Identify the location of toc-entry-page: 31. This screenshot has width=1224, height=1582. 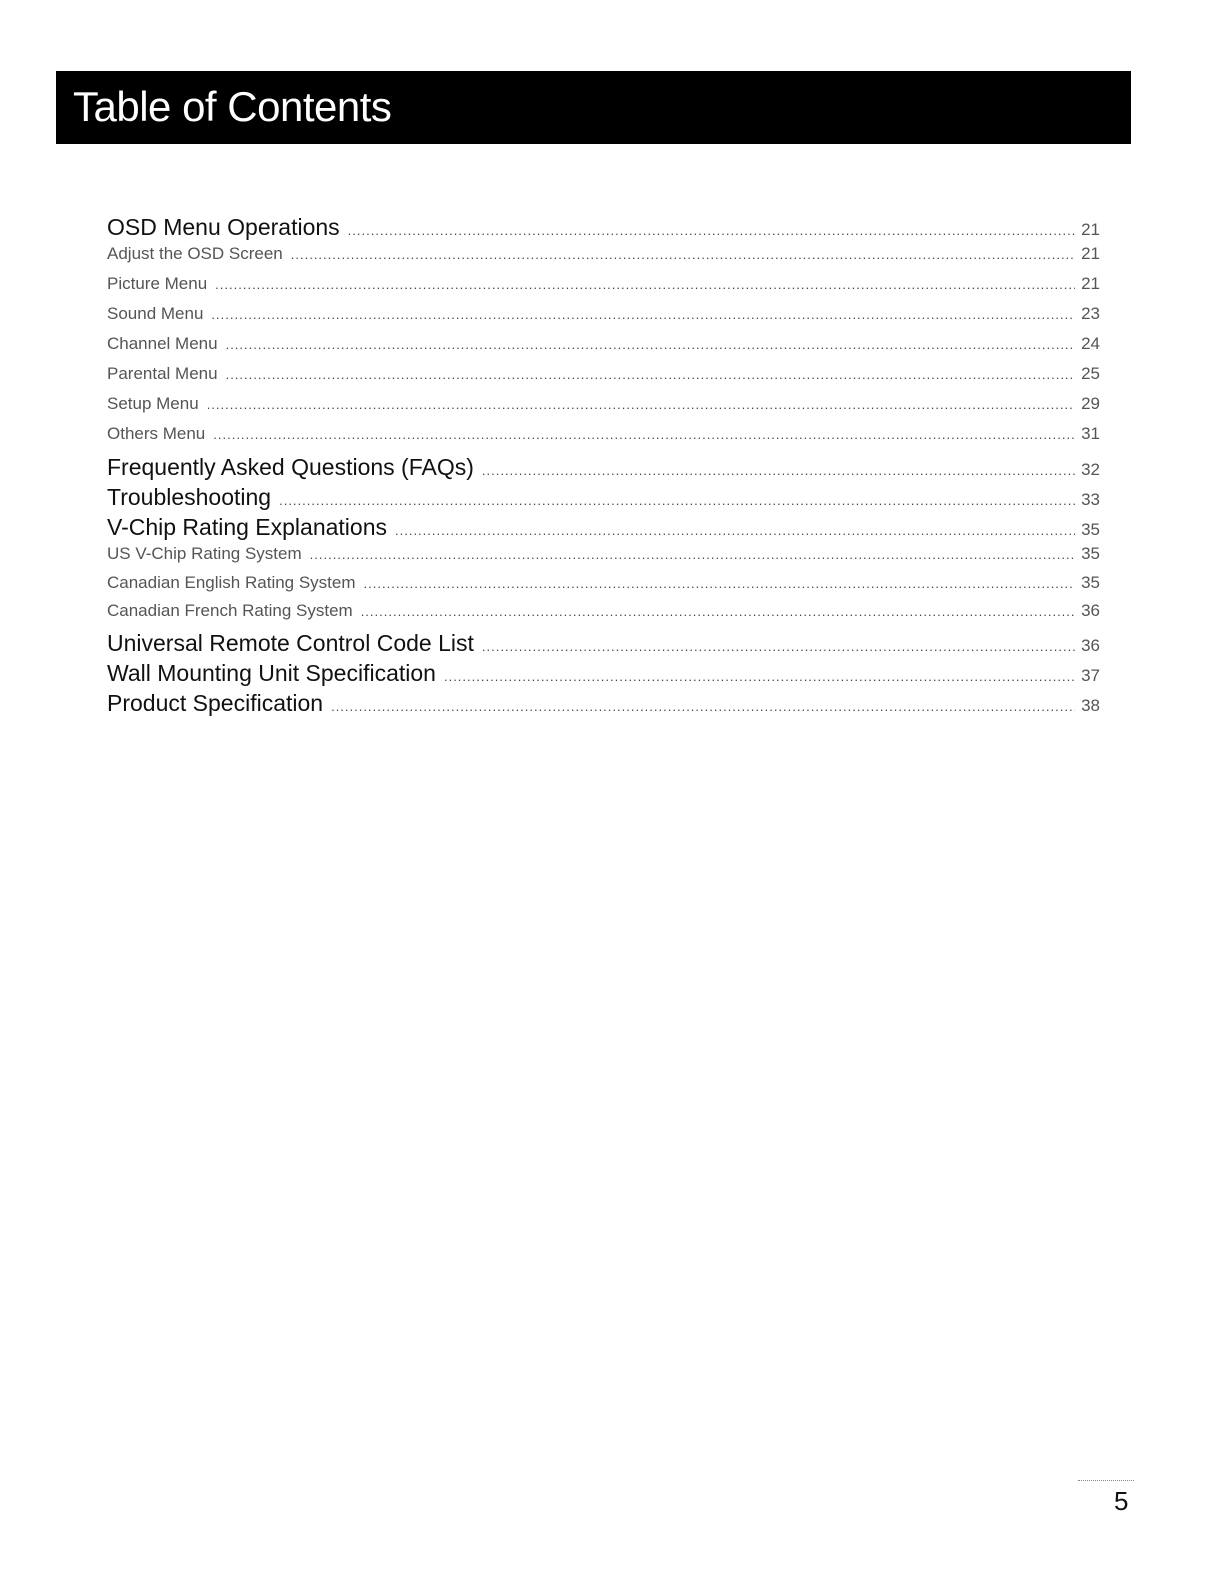
(1090, 433).